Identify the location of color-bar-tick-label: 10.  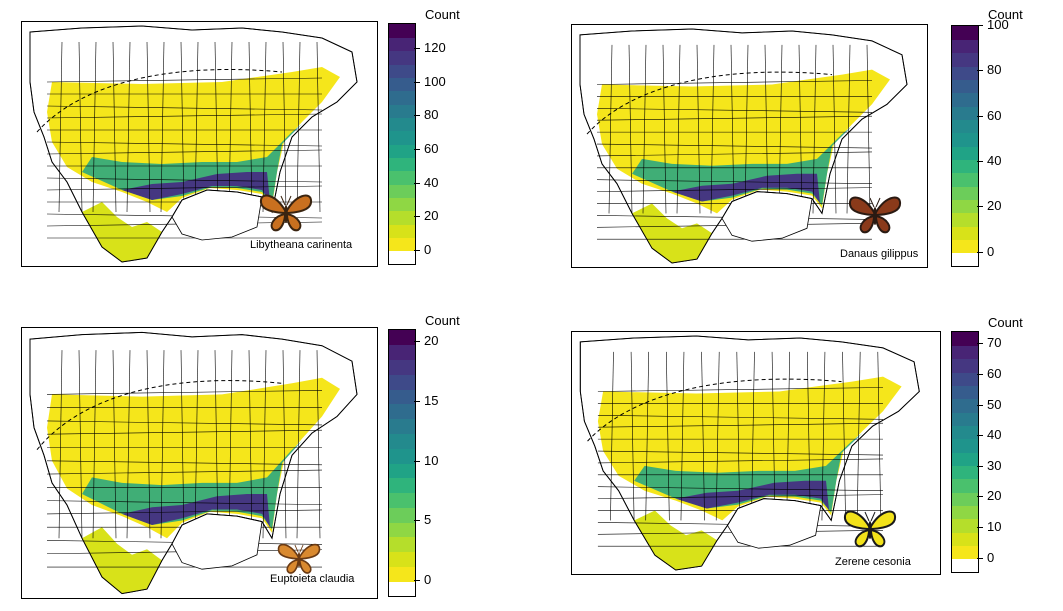
(994, 527).